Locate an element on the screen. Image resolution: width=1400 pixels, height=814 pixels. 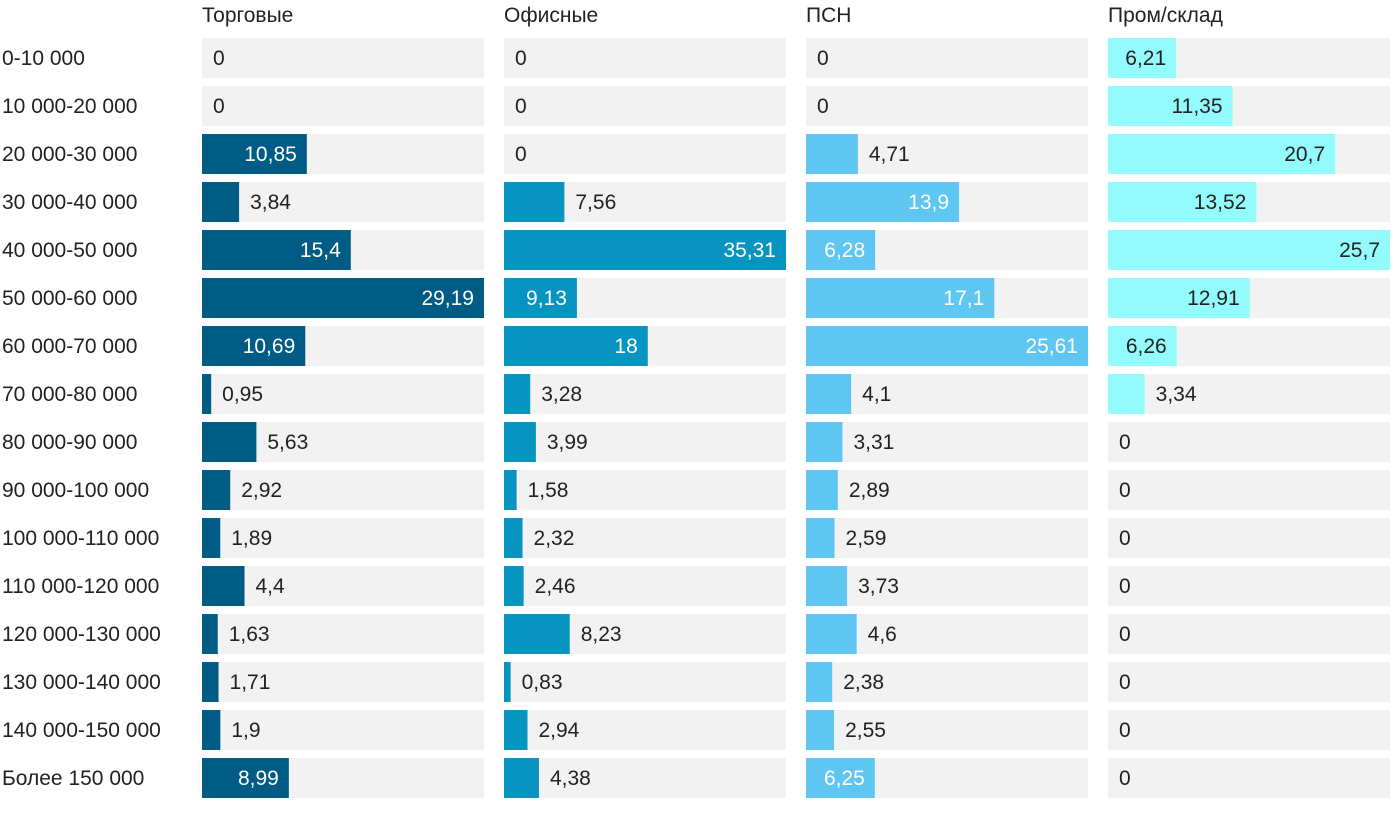
data-label: 4,38 is located at coordinates (570, 778).